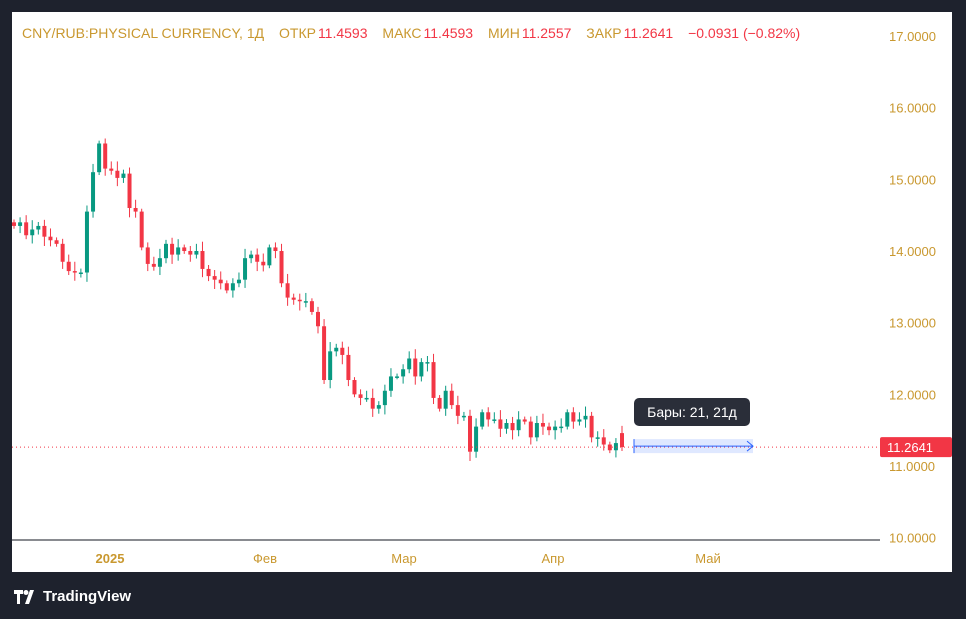  What do you see at coordinates (912, 466) in the screenshot?
I see `price-tick-label: 11.0000` at bounding box center [912, 466].